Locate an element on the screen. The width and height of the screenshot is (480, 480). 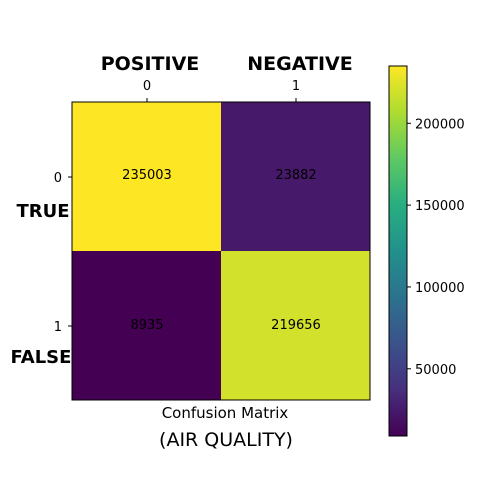
cell-label-0-1: 23882 is located at coordinates (295, 175).